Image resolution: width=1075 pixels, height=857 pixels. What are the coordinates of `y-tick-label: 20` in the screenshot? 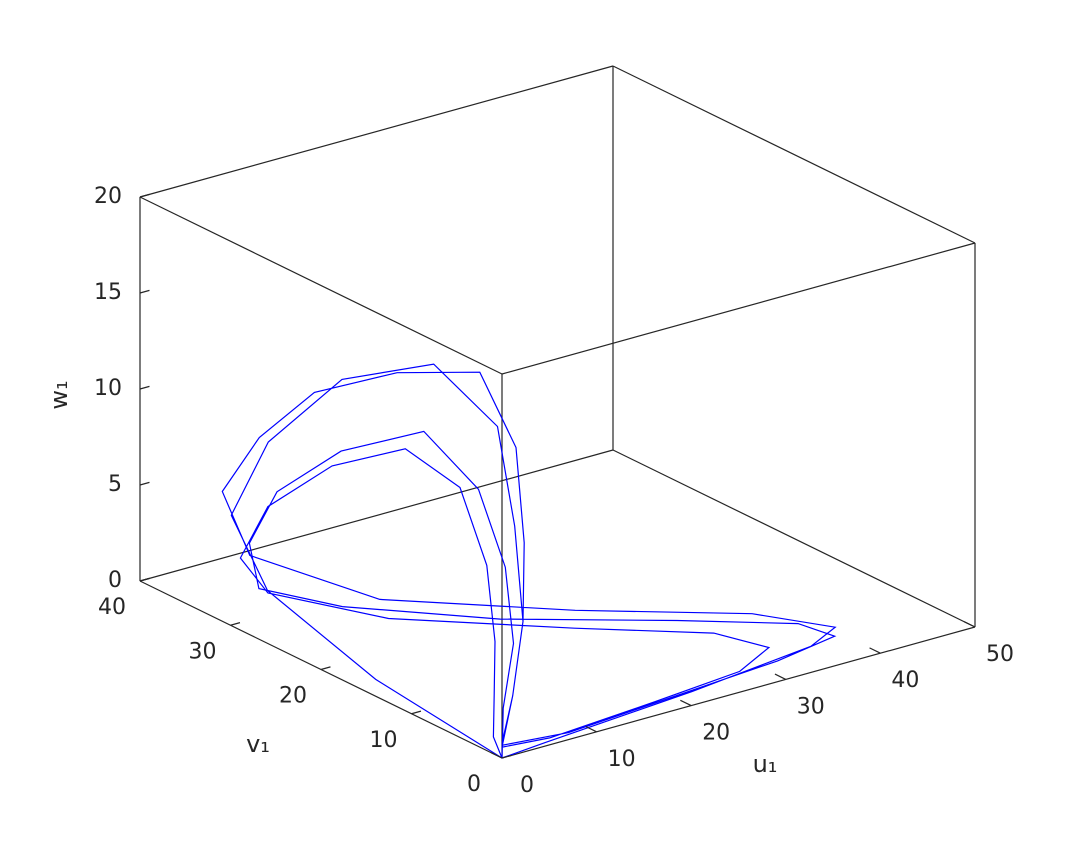 It's located at (293, 696).